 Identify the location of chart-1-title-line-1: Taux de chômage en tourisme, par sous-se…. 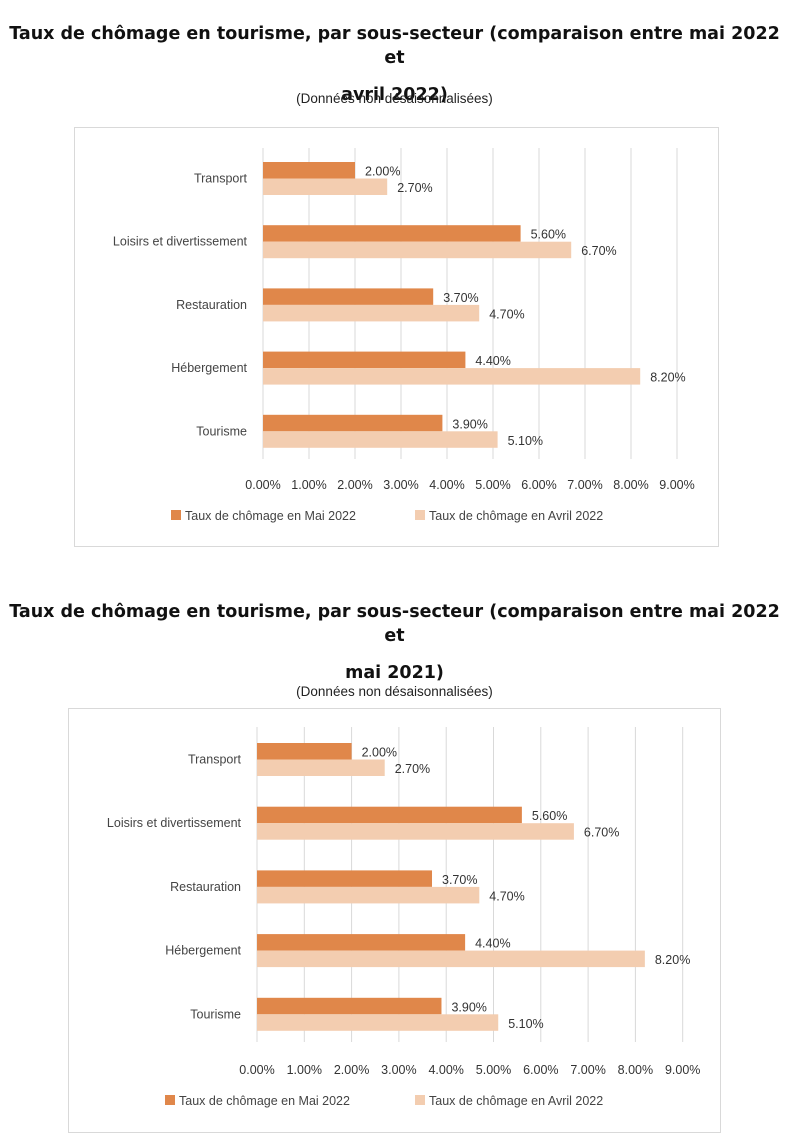
(394, 46).